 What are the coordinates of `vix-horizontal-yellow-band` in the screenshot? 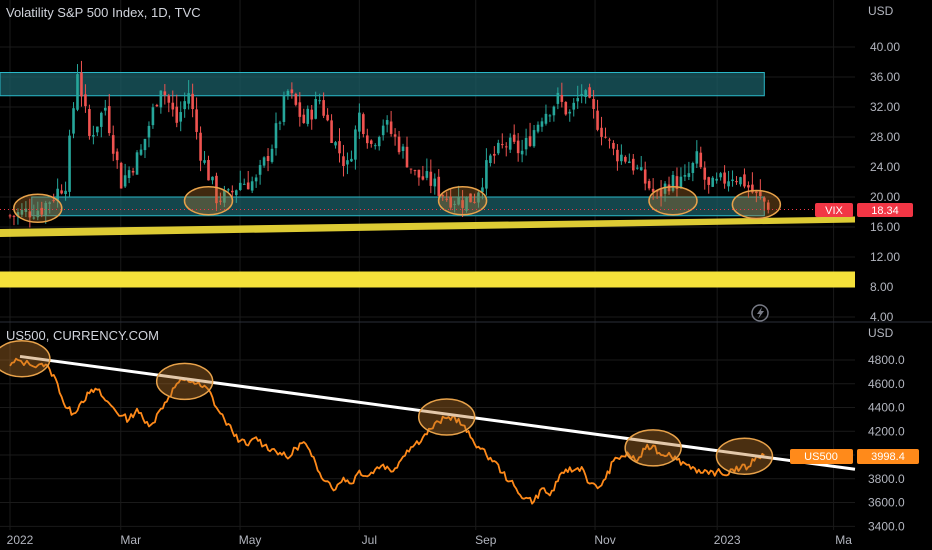 It's located at (427, 279).